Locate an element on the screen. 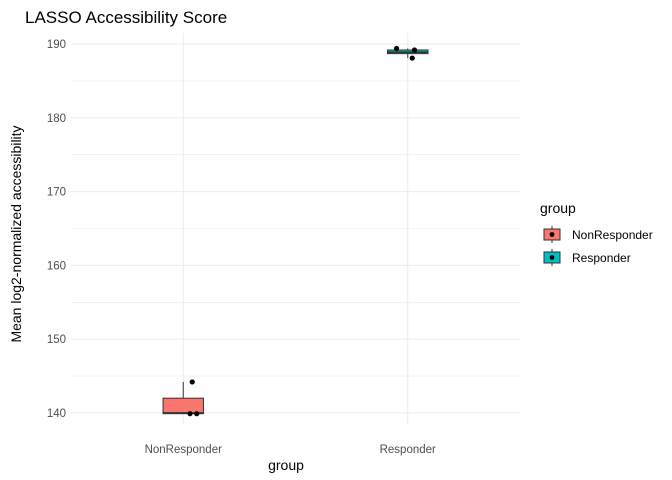 The image size is (672, 480). x-axis-title: group is located at coordinates (286, 465).